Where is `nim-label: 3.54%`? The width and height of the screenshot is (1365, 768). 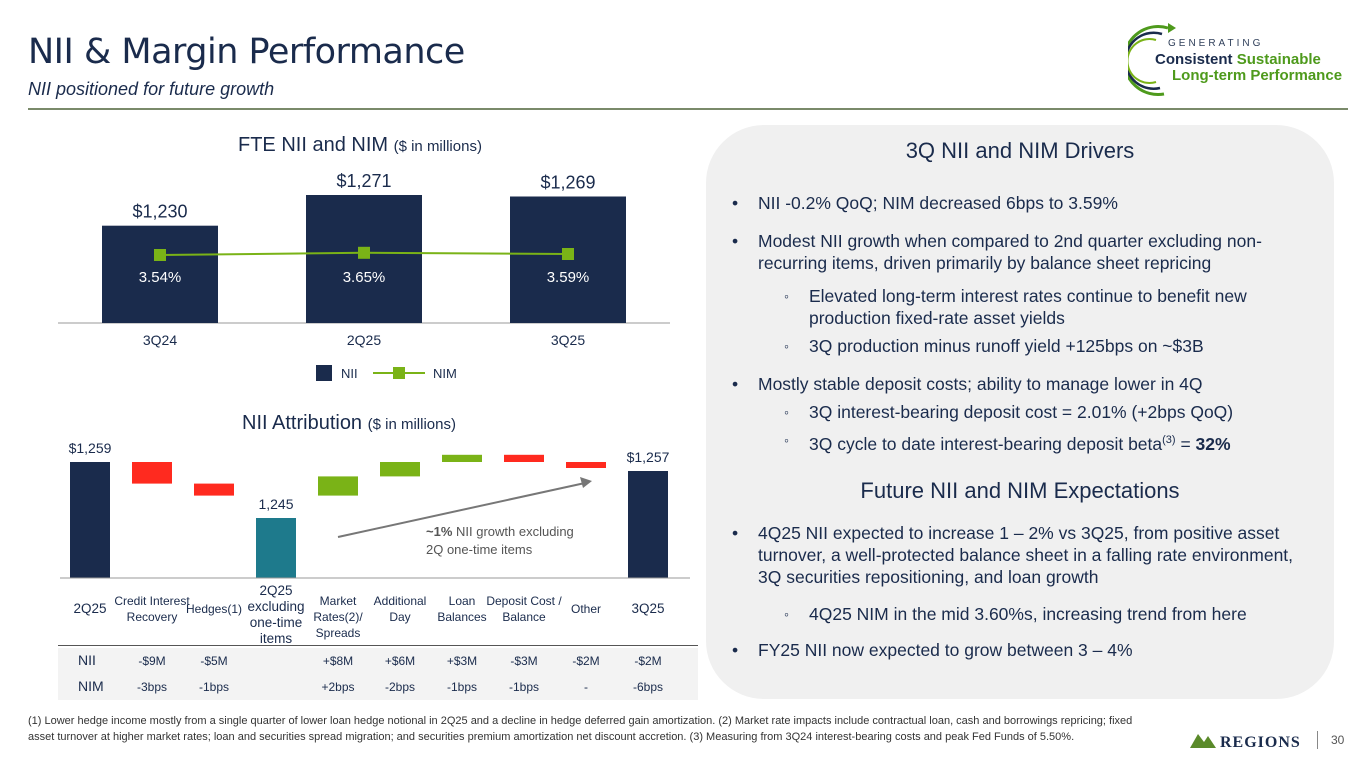
nim-label: 3.54% is located at coordinates (160, 277).